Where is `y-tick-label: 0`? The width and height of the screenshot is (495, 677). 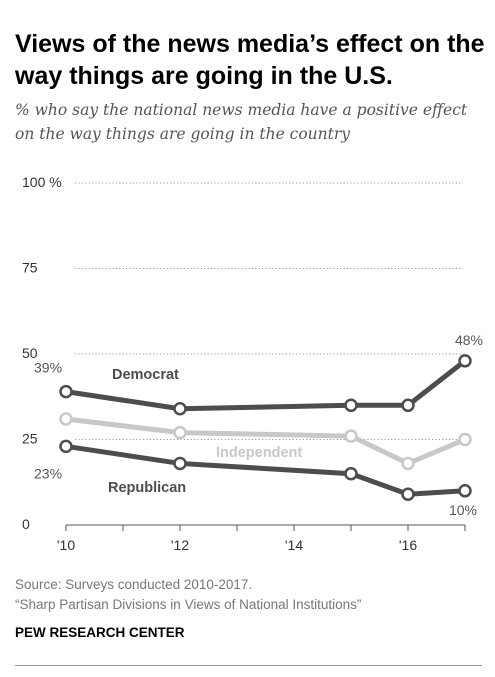
y-tick-label: 0 is located at coordinates (26, 524).